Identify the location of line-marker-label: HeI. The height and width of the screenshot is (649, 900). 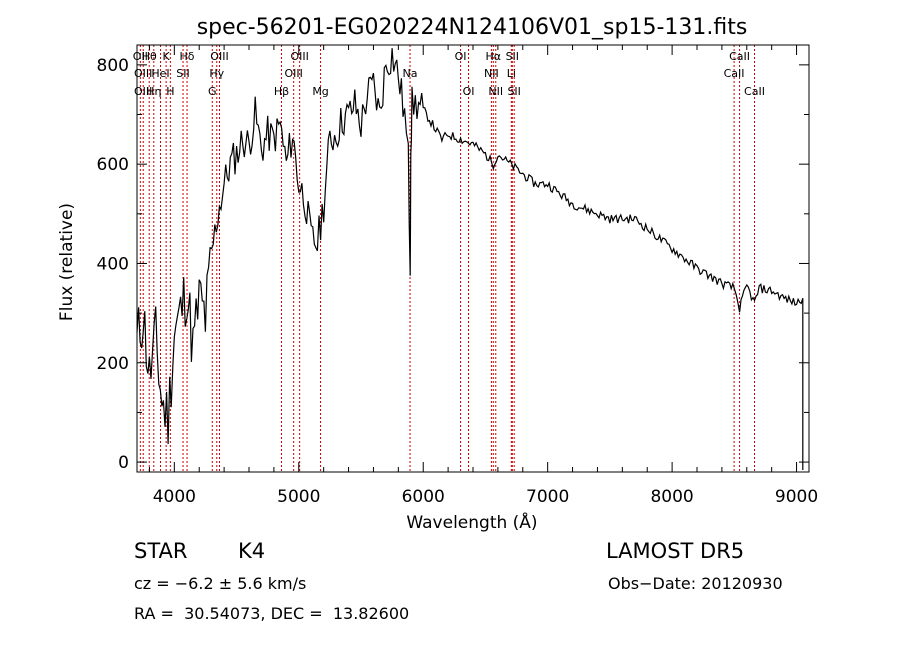
(160, 73).